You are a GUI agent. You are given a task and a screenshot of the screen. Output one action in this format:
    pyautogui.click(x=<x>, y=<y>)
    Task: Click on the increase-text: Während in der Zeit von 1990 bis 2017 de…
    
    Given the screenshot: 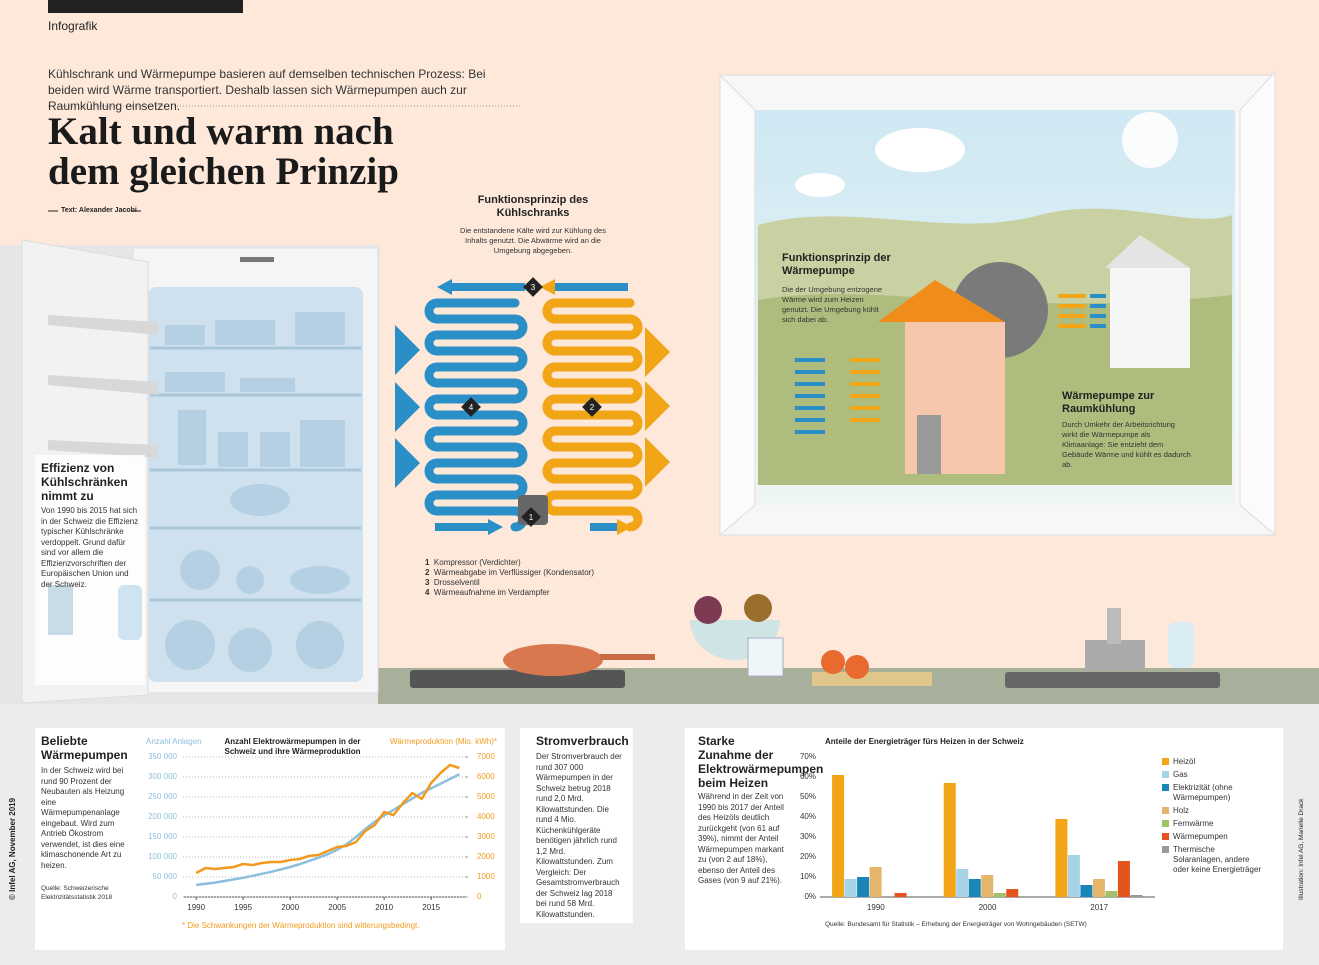 What is the action you would take?
    pyautogui.click(x=741, y=838)
    